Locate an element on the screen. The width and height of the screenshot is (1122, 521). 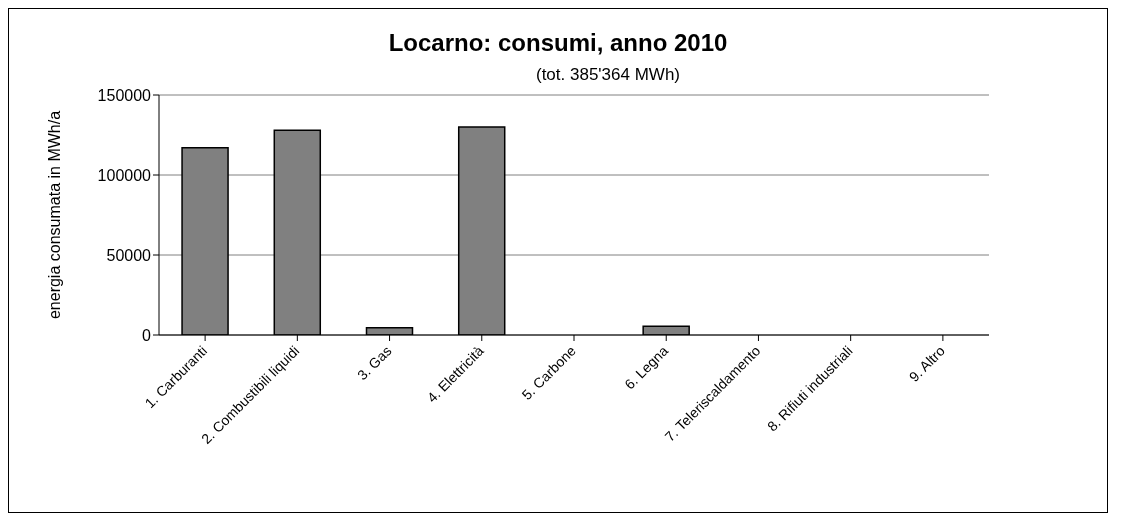
chart-subtitle: (tot. 385'364 MWh) is located at coordinates (608, 75).